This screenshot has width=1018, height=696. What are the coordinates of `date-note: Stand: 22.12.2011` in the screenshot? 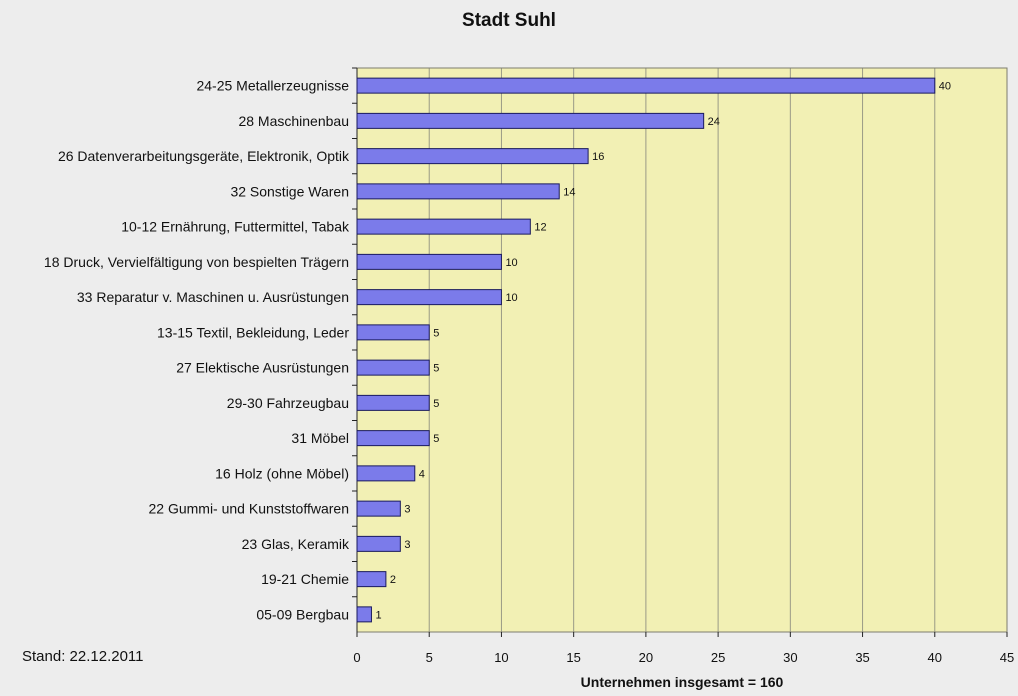 It's located at (83, 656).